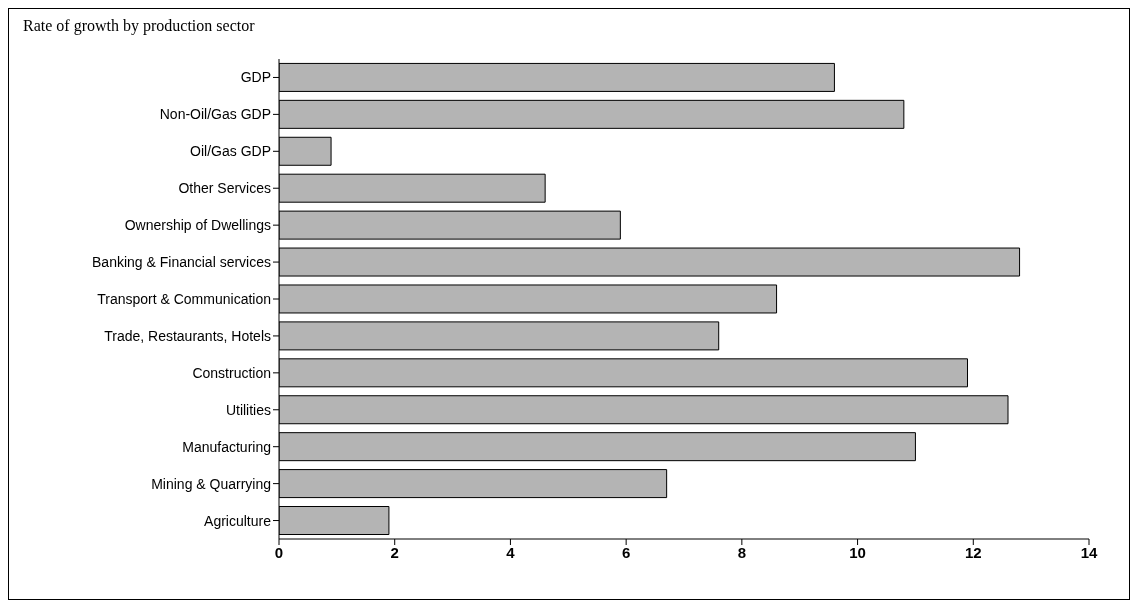 The width and height of the screenshot is (1142, 610). I want to click on y-tick-label: Trade, Restaurants, Hotels, so click(187, 335).